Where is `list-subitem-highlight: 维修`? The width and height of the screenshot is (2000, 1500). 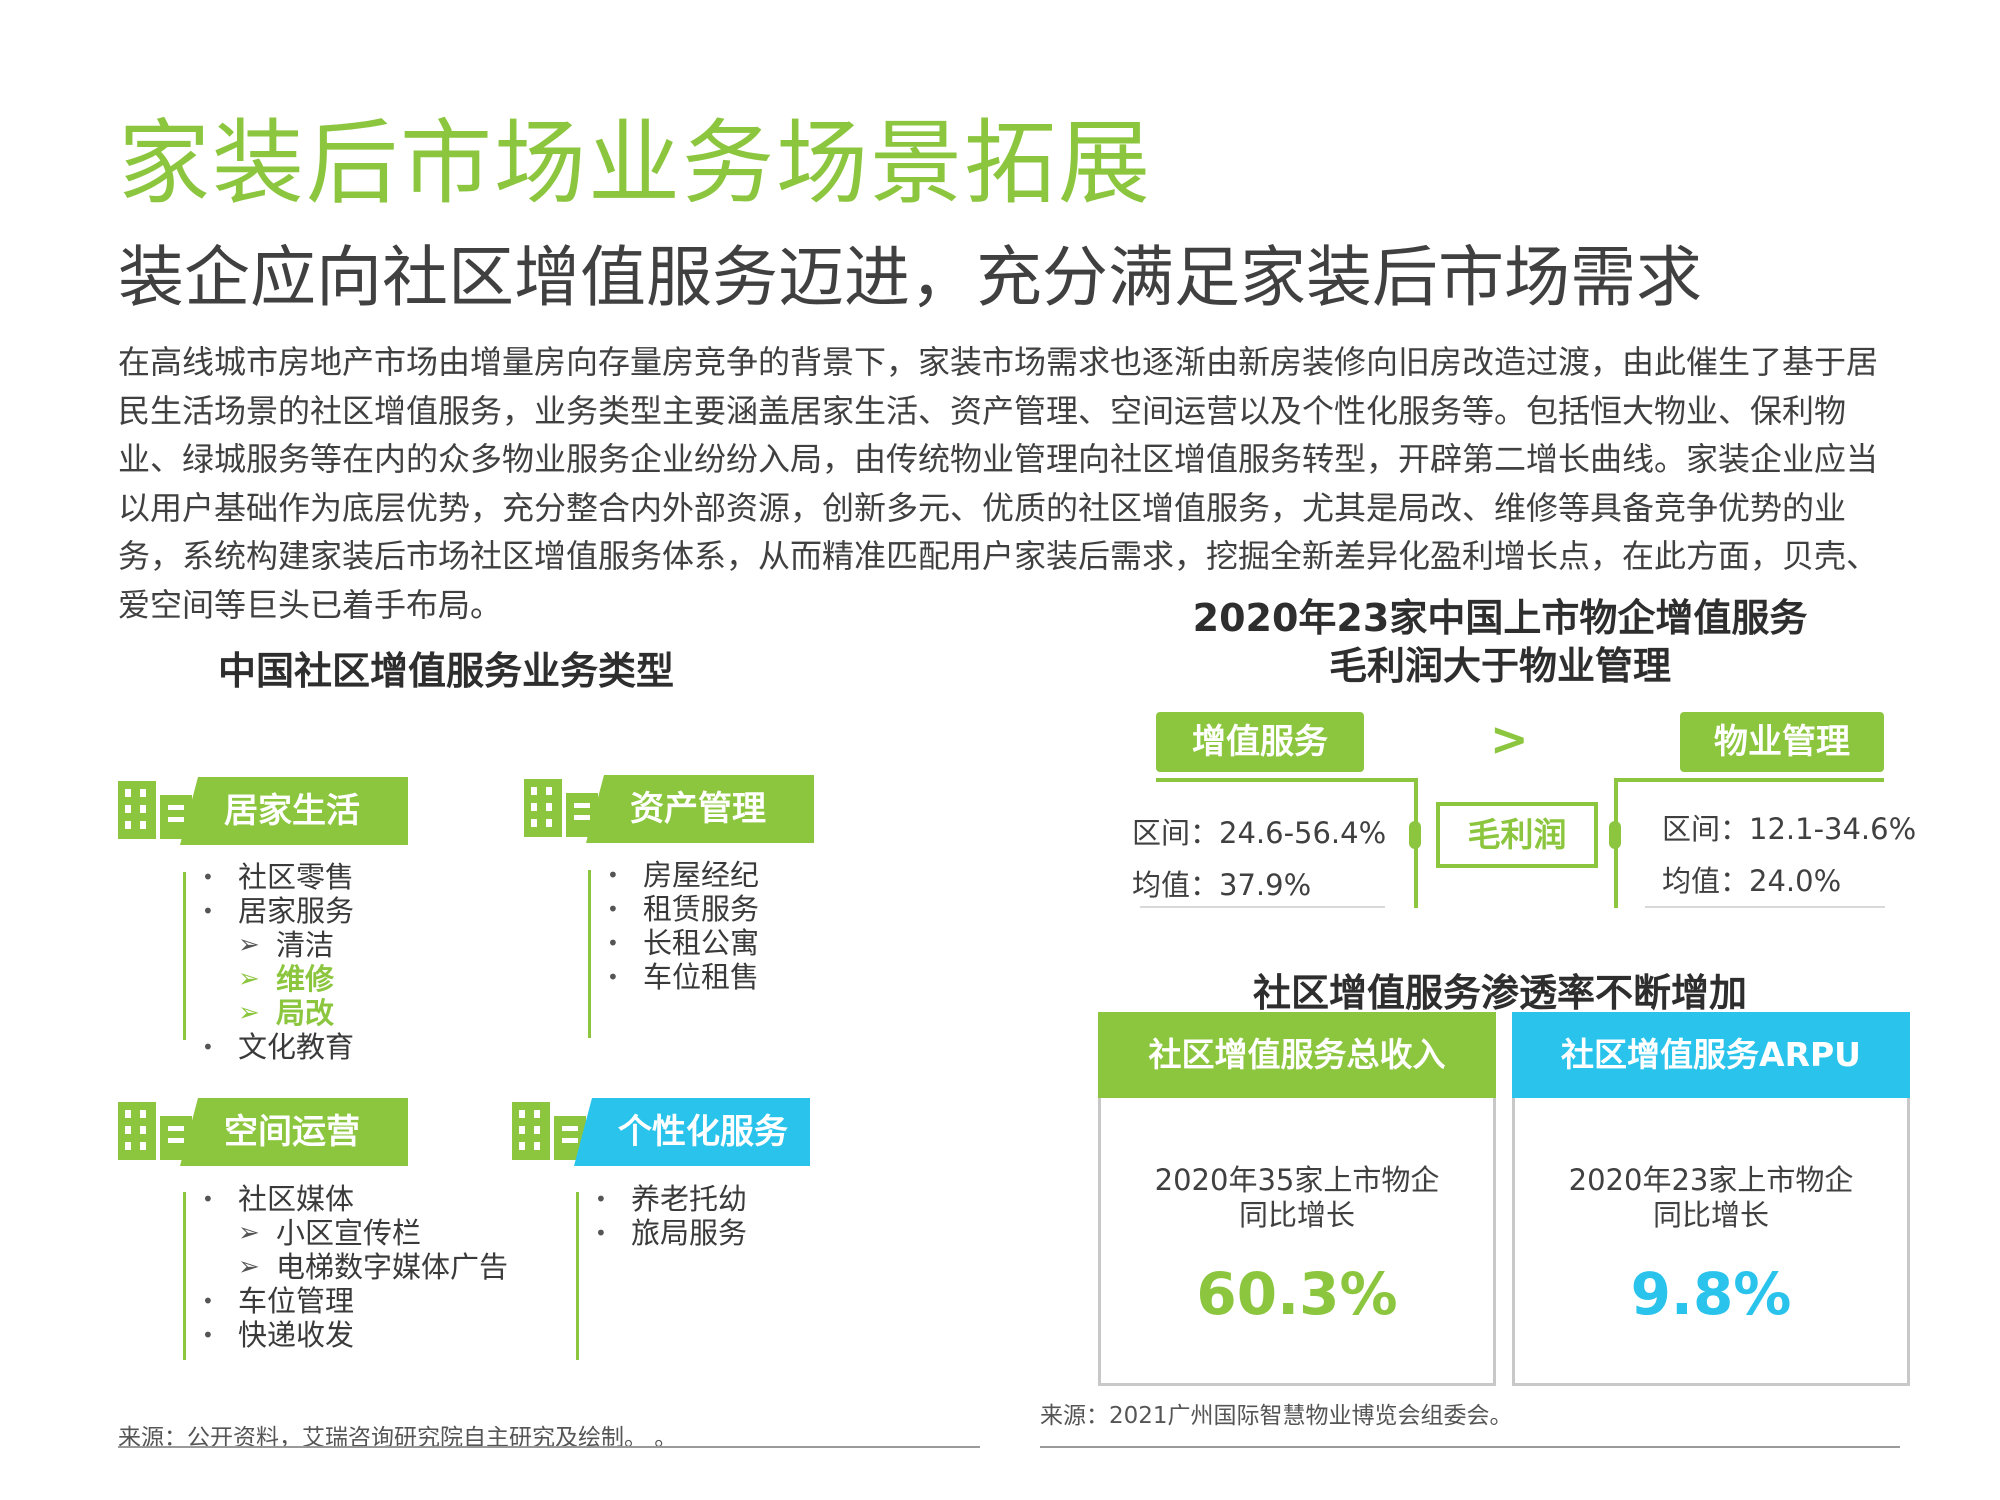
list-subitem-highlight: 维修 is located at coordinates (277, 979).